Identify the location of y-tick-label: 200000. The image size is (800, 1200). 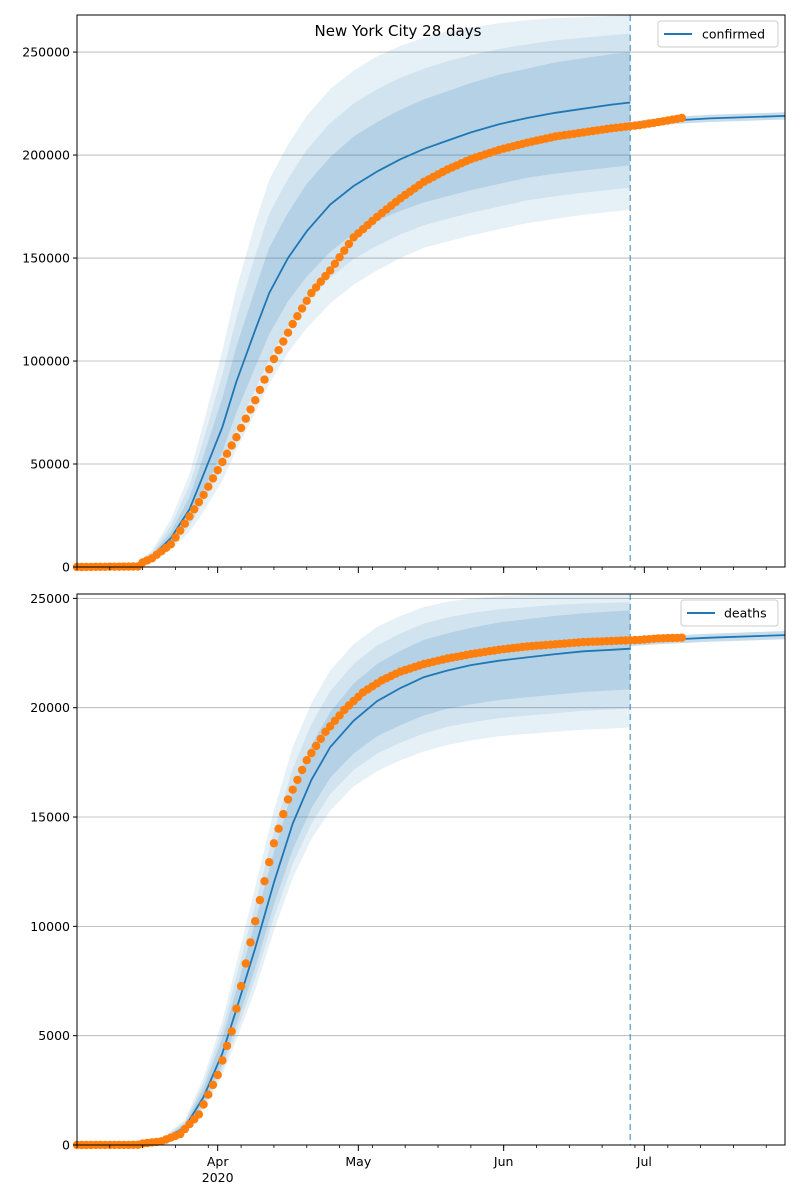
(46, 155).